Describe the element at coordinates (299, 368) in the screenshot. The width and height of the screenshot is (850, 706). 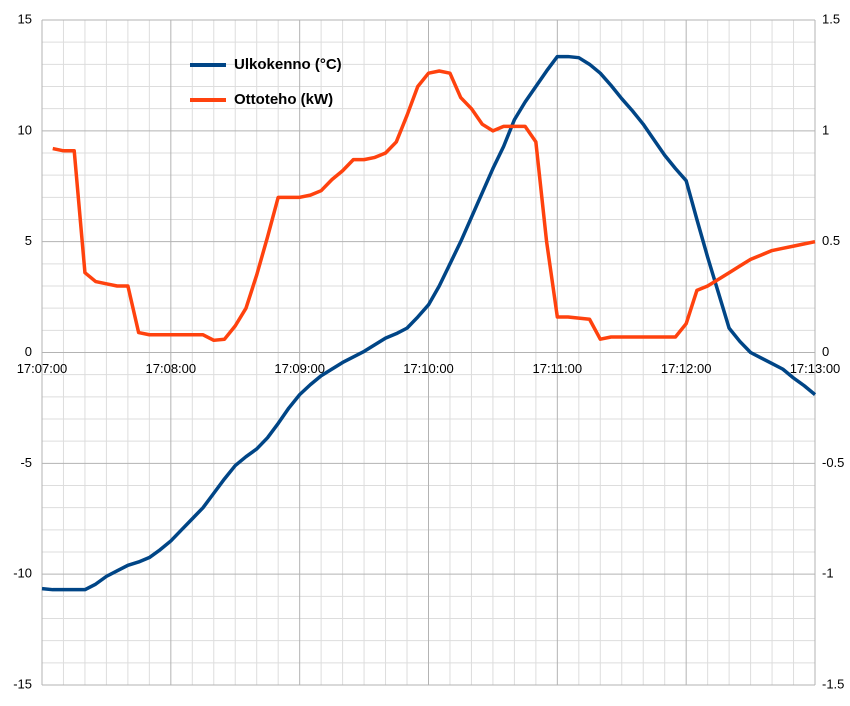
I see `x-tick-label: 17:09:00` at that location.